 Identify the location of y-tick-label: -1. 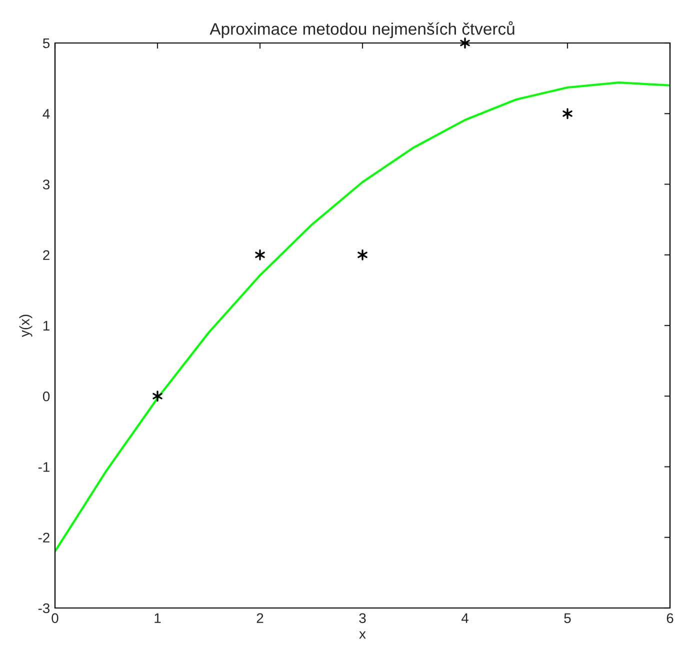
(44, 467).